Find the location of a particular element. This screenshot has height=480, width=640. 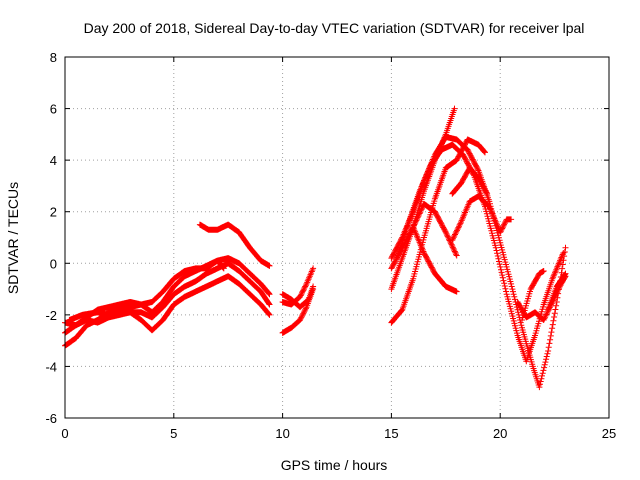

x-tick-labels: 0 5 10 15 20 25 is located at coordinates (338, 433).